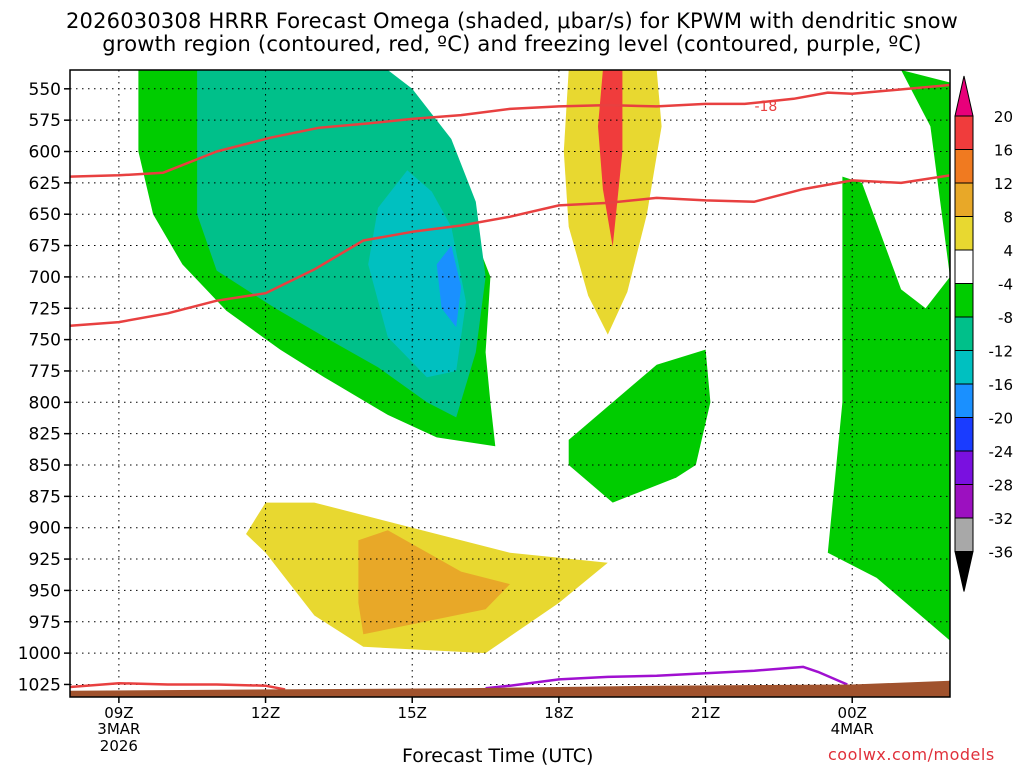 This screenshot has width=1024, height=768. What do you see at coordinates (45, 341) in the screenshot?
I see `y-tick-label-8: 750` at bounding box center [45, 341].